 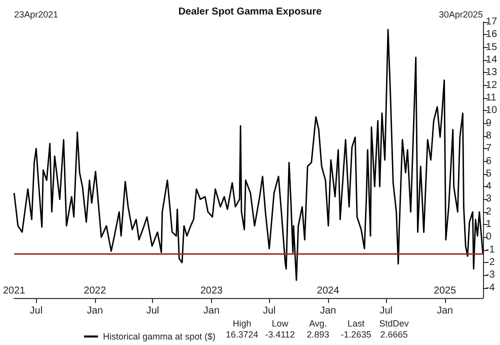 What do you see at coordinates (280, 329) in the screenshot?
I see `text: Low -3.4112` at bounding box center [280, 329].